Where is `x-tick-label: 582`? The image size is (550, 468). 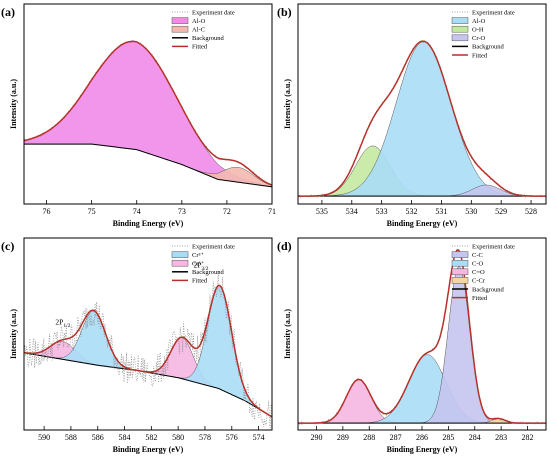
x-tick-label: 582 is located at coordinates (151, 437).